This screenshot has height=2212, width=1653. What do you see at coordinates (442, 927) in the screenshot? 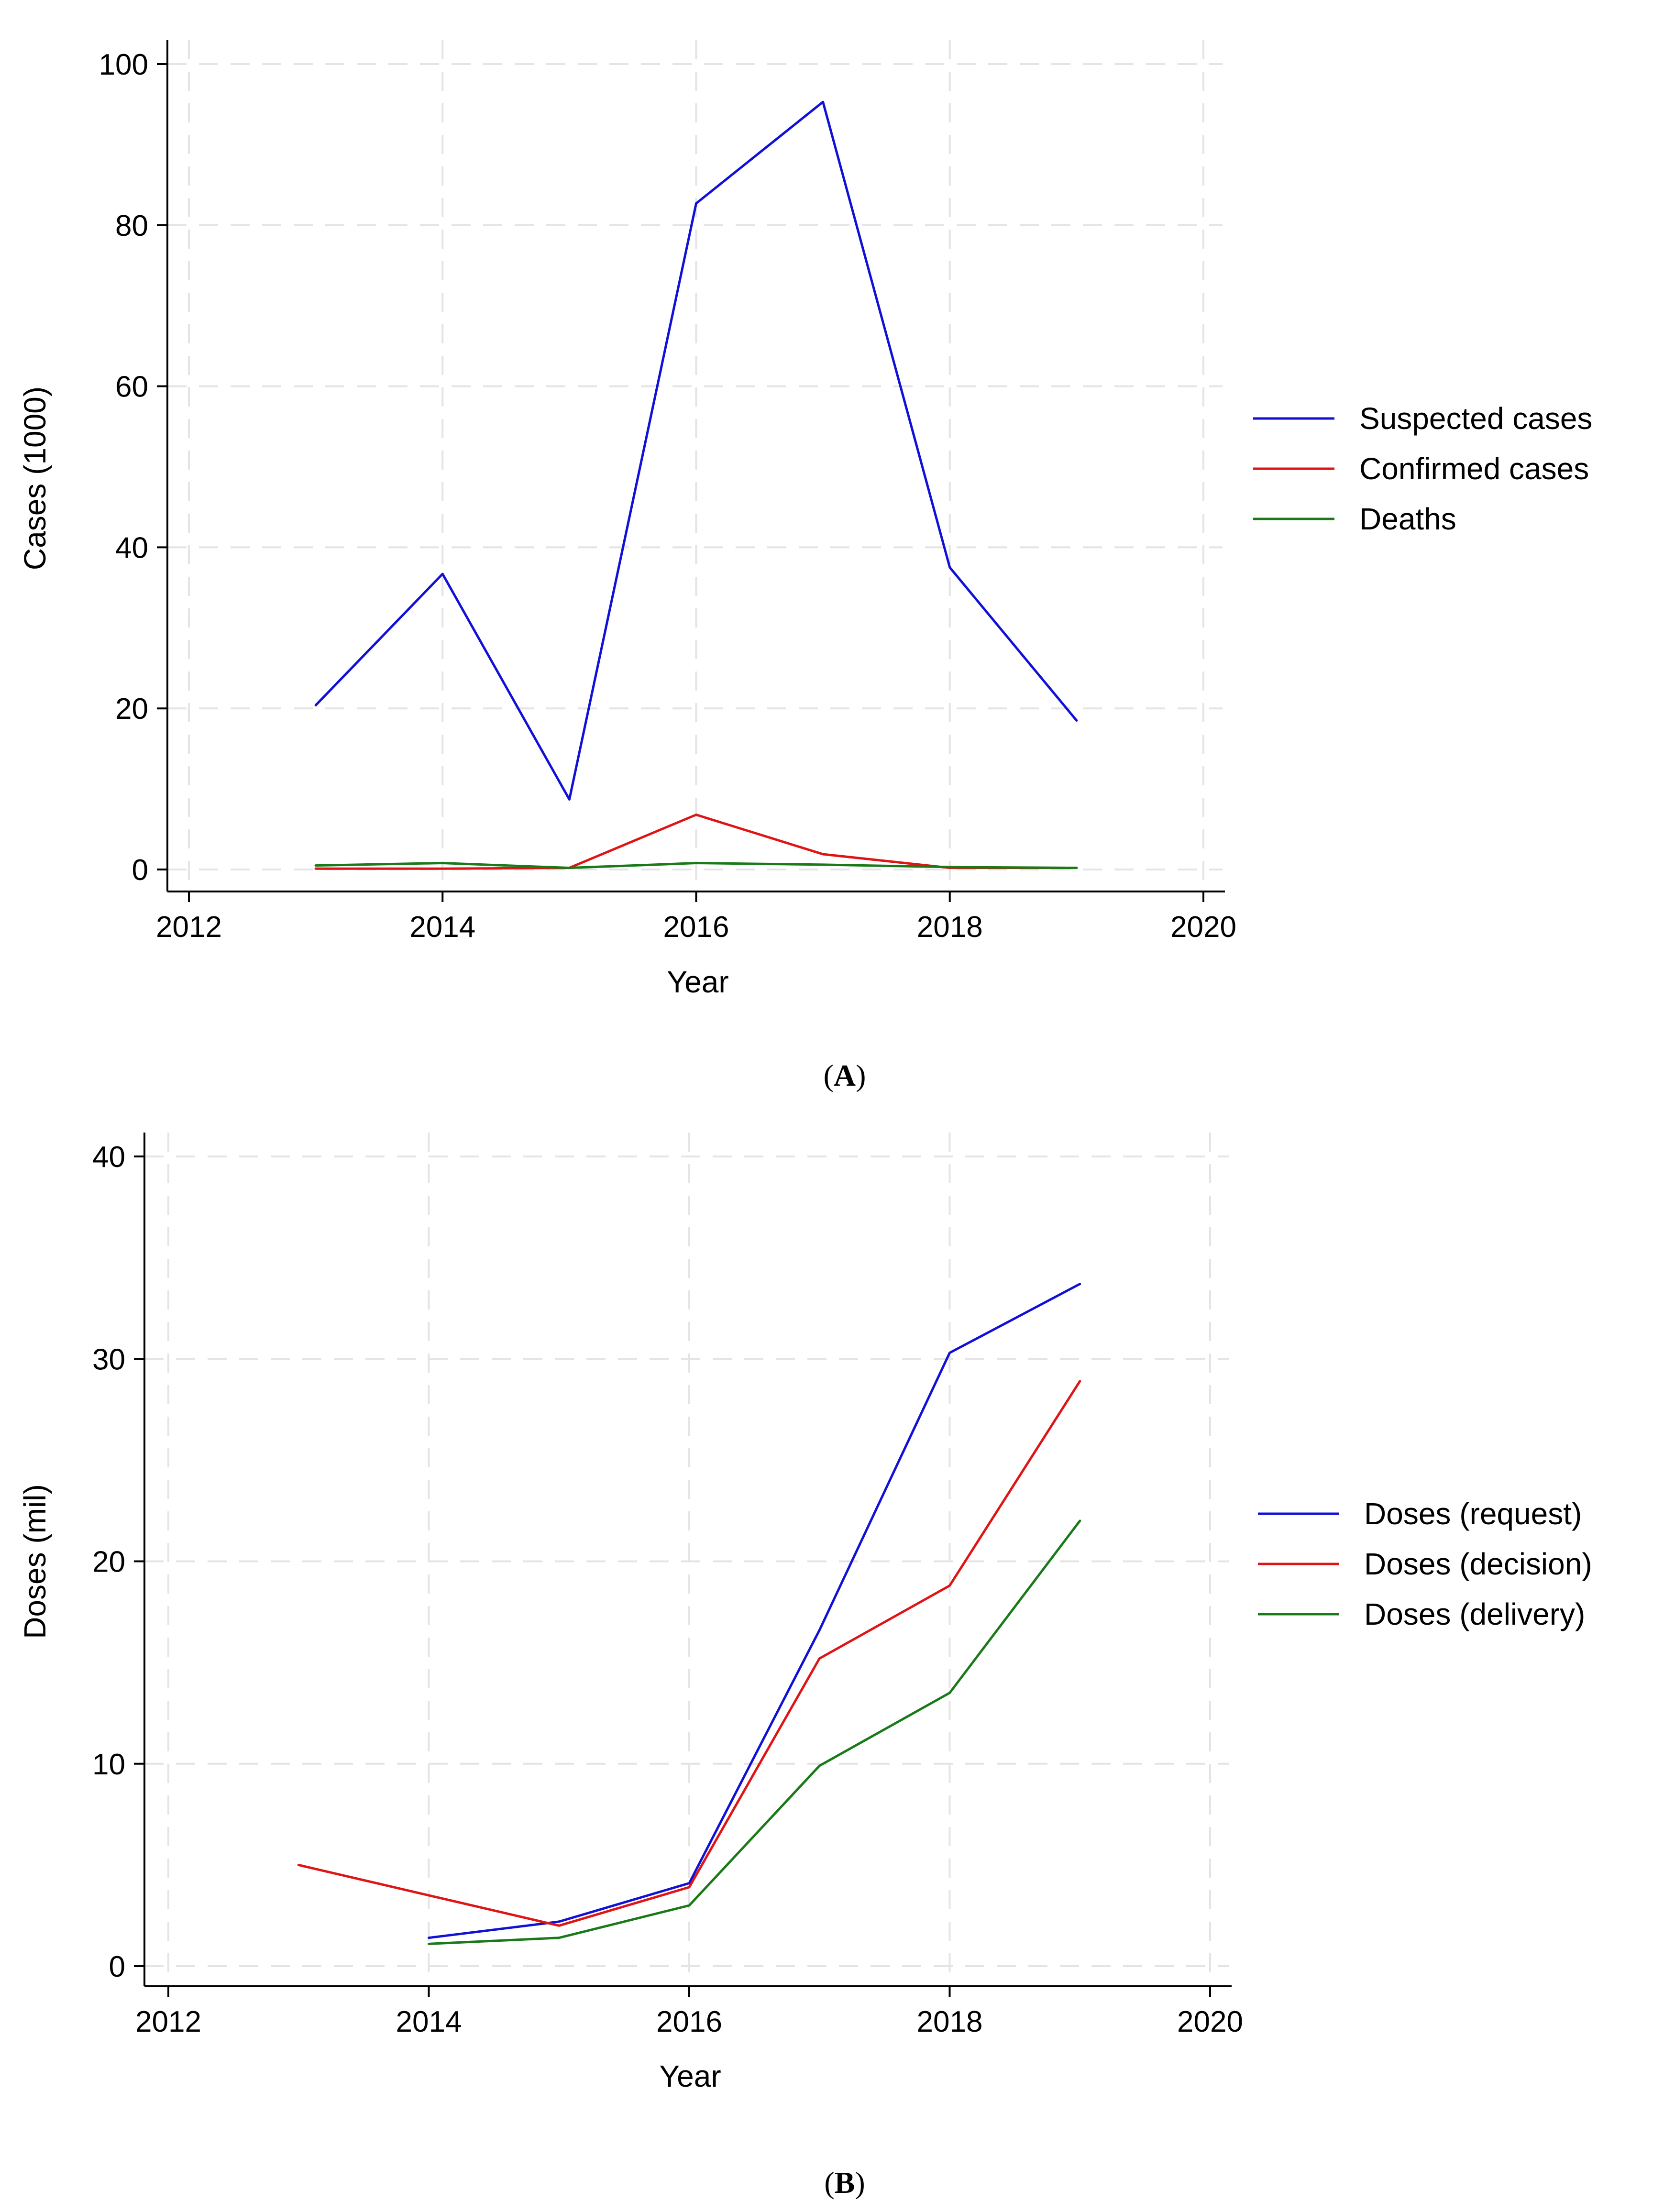
I see `panel-a-x-tick-label: 2014` at bounding box center [442, 927].